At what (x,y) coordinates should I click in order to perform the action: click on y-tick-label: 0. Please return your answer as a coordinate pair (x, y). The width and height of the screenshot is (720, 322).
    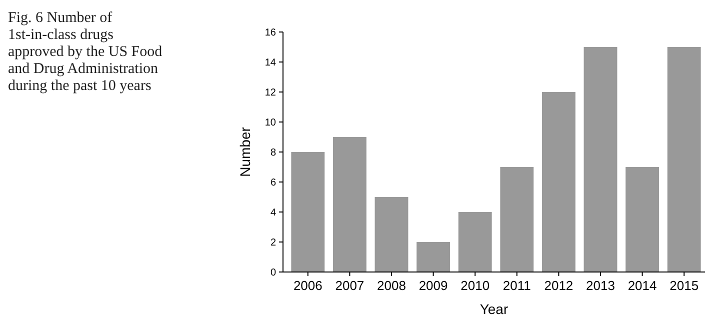
    Looking at the image, I should click on (273, 273).